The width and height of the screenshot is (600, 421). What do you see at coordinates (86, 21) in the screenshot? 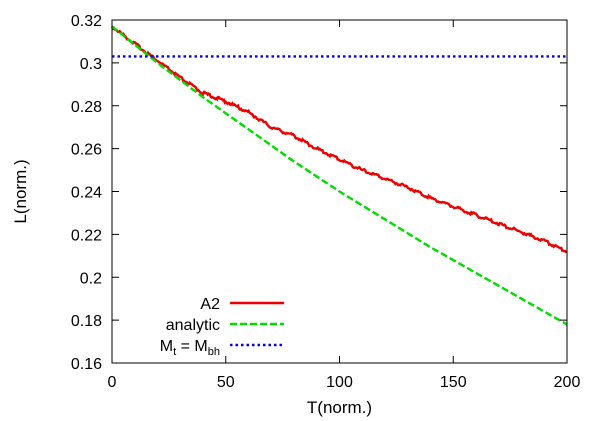
I see `y-tick-label: 0.32` at bounding box center [86, 21].